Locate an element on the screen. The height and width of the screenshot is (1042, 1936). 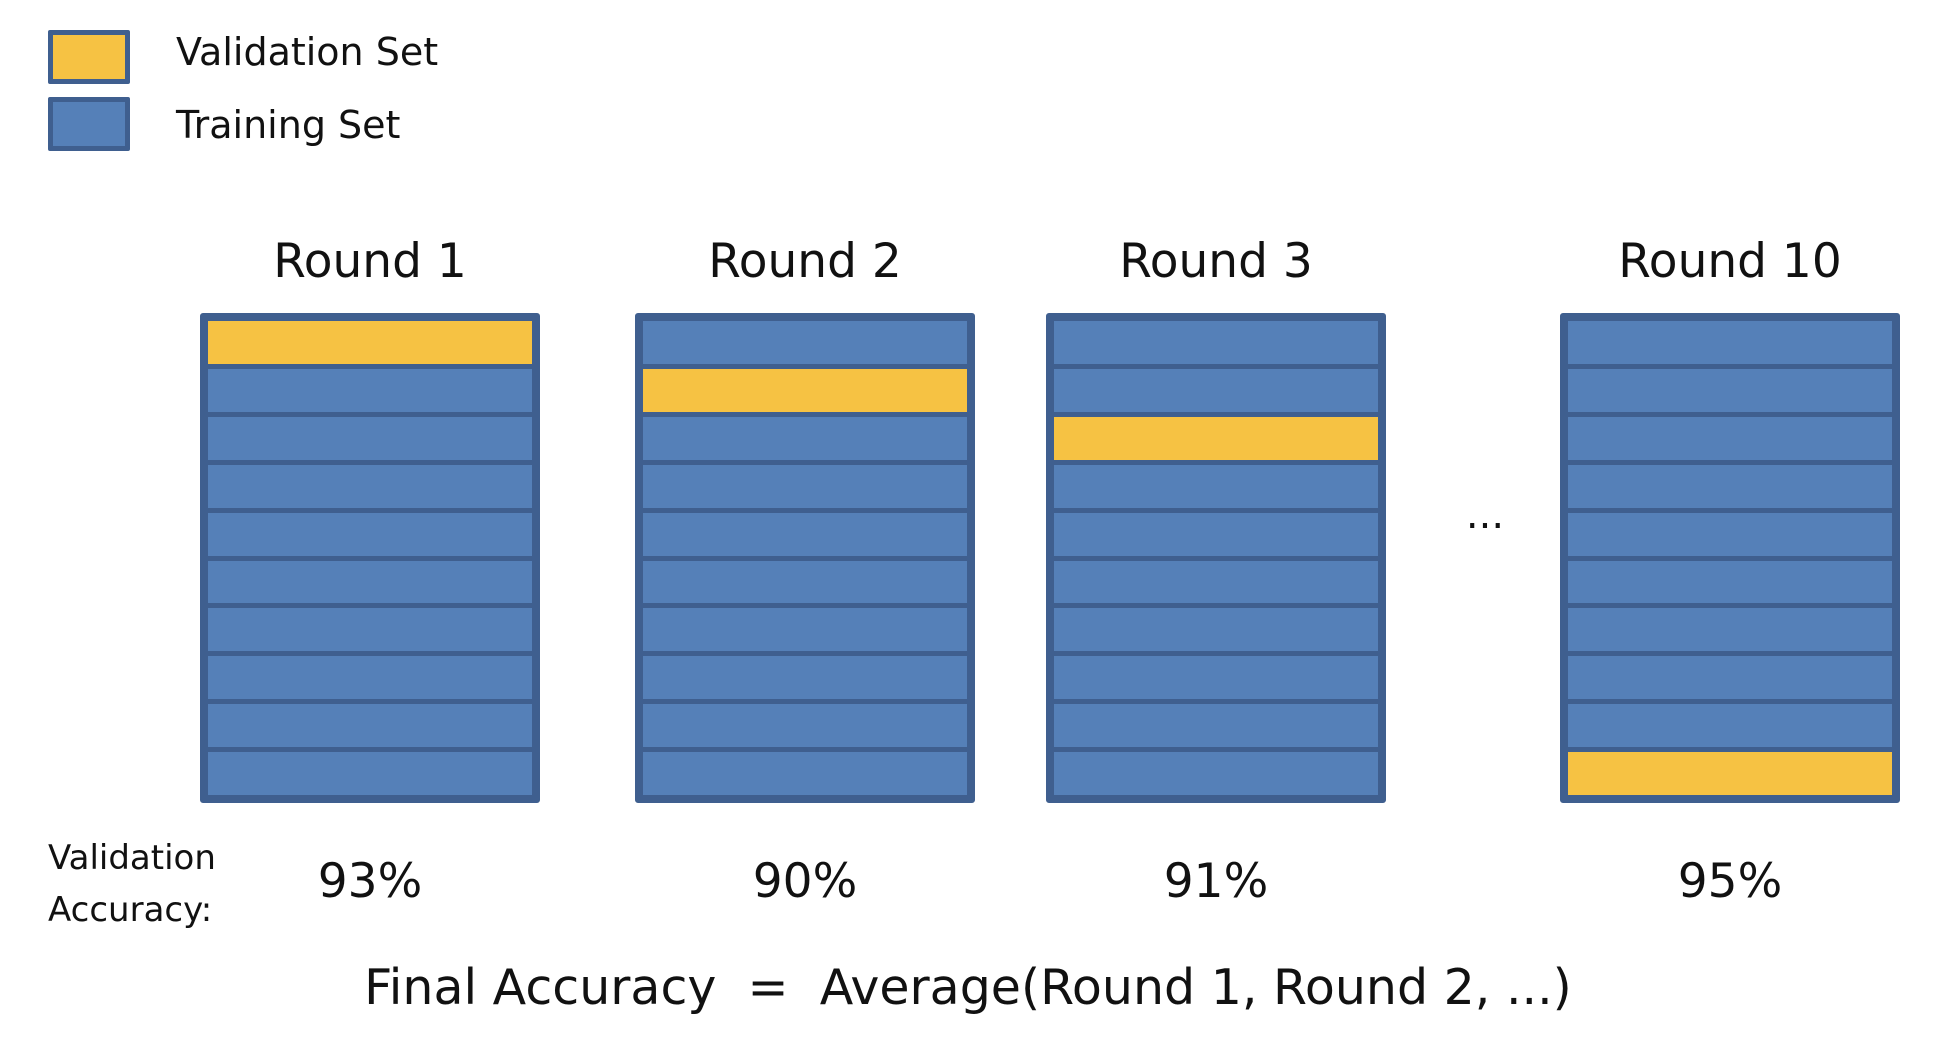
round-3-folds is located at coordinates (1216, 558).